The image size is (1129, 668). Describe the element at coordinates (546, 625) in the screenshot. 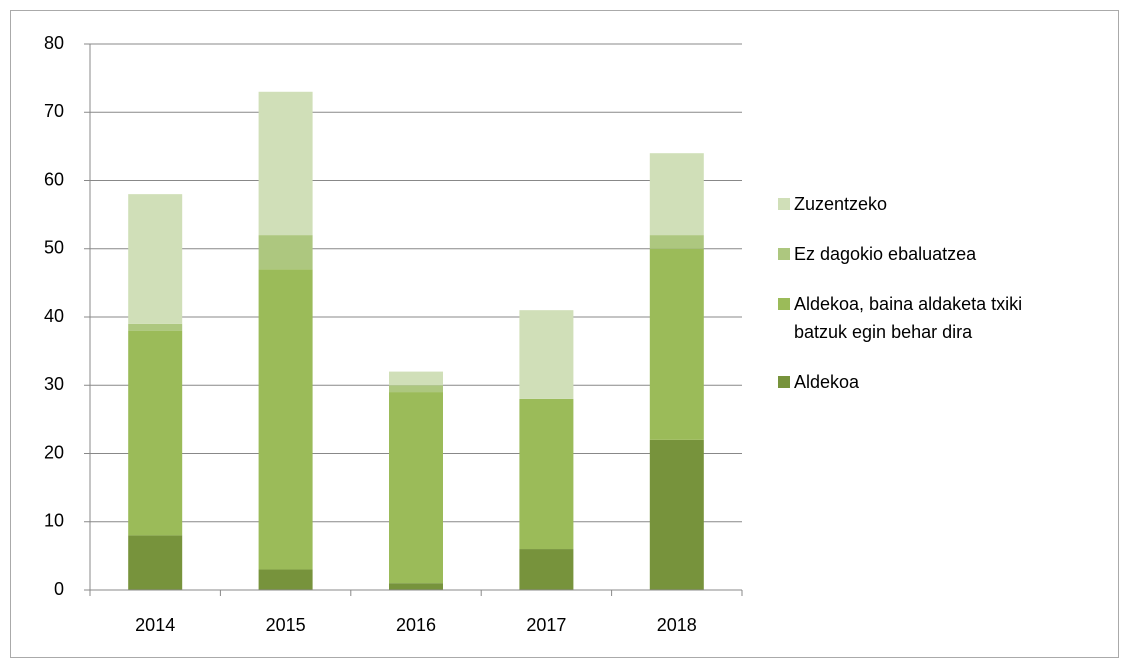

I see `x-tick-label: 2017` at that location.